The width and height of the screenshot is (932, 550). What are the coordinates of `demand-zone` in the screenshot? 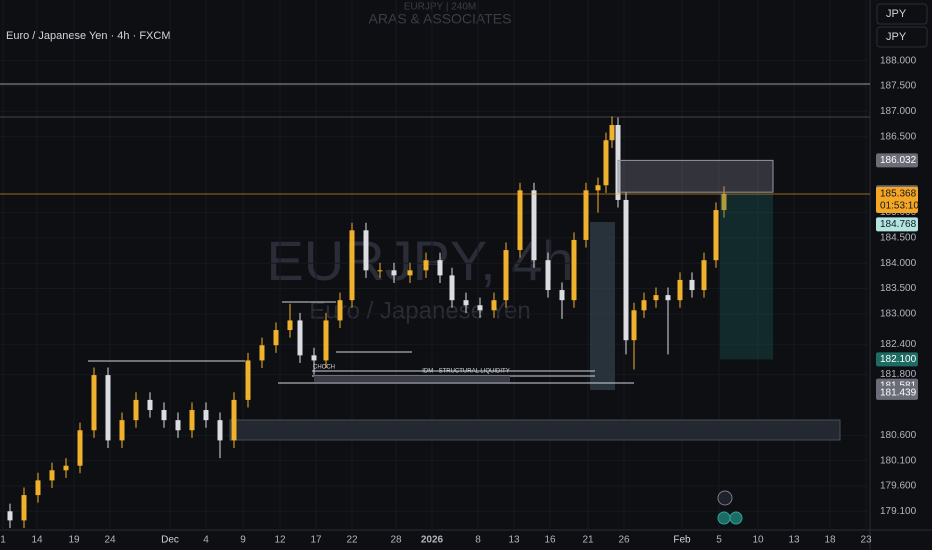 It's located at (535, 430).